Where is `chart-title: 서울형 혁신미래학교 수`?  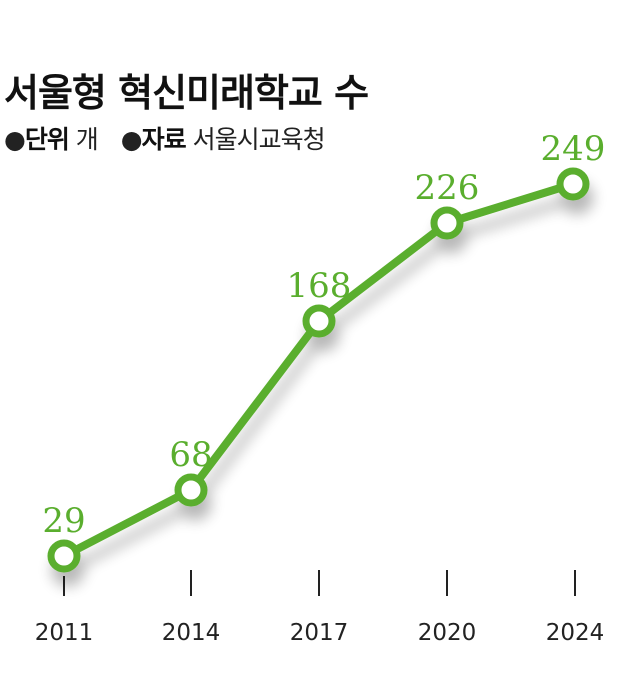
chart-title: 서울형 혁신미래학교 수 is located at coordinates (186, 93).